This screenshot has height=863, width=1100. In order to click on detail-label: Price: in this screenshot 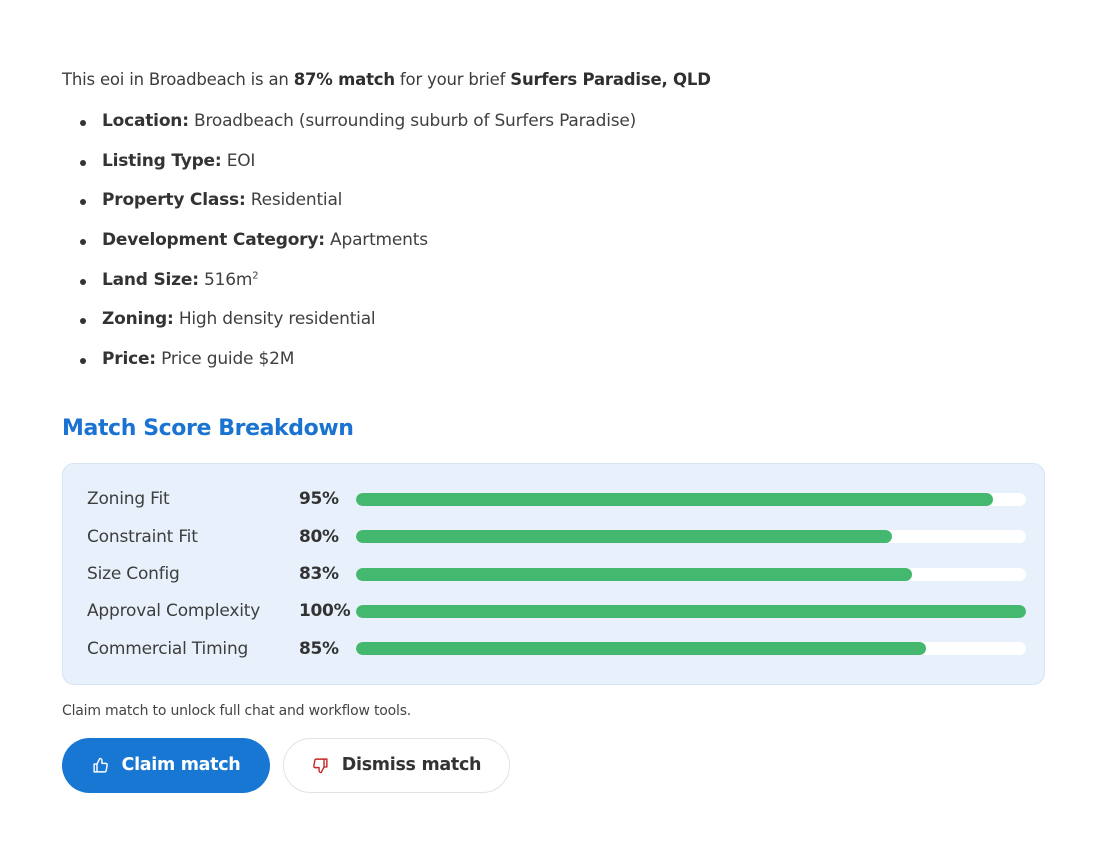, I will do `click(129, 359)`.